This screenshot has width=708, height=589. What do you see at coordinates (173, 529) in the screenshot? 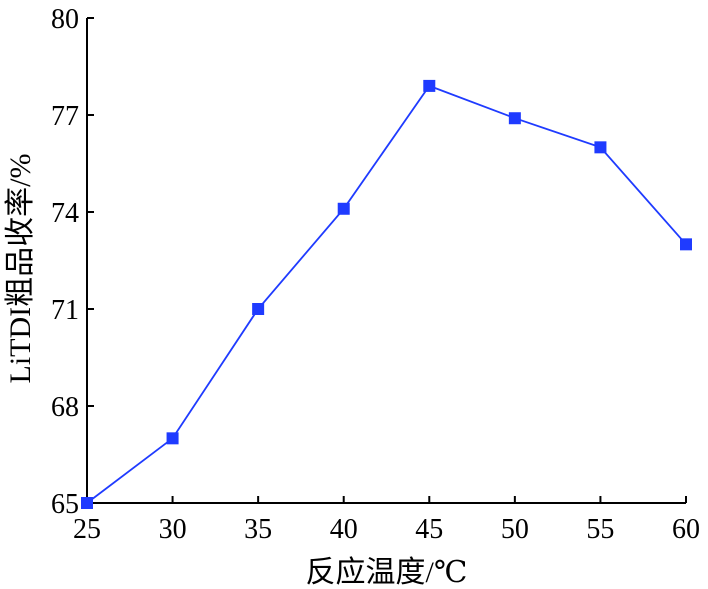
I see `x-tick-label: 30` at bounding box center [173, 529].